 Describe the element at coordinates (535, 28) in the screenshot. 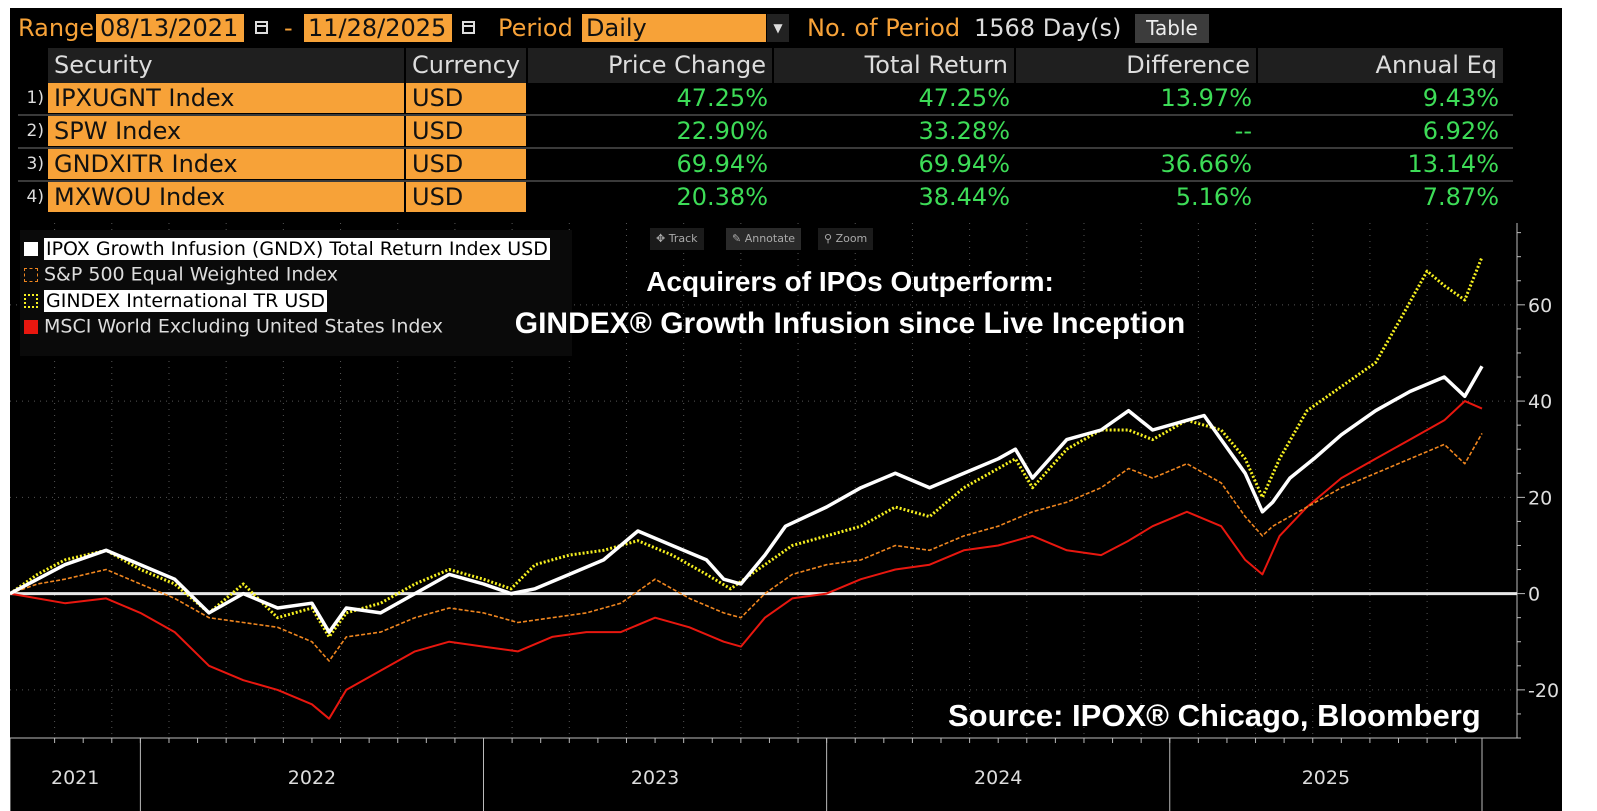

I see `period-label: Period` at that location.